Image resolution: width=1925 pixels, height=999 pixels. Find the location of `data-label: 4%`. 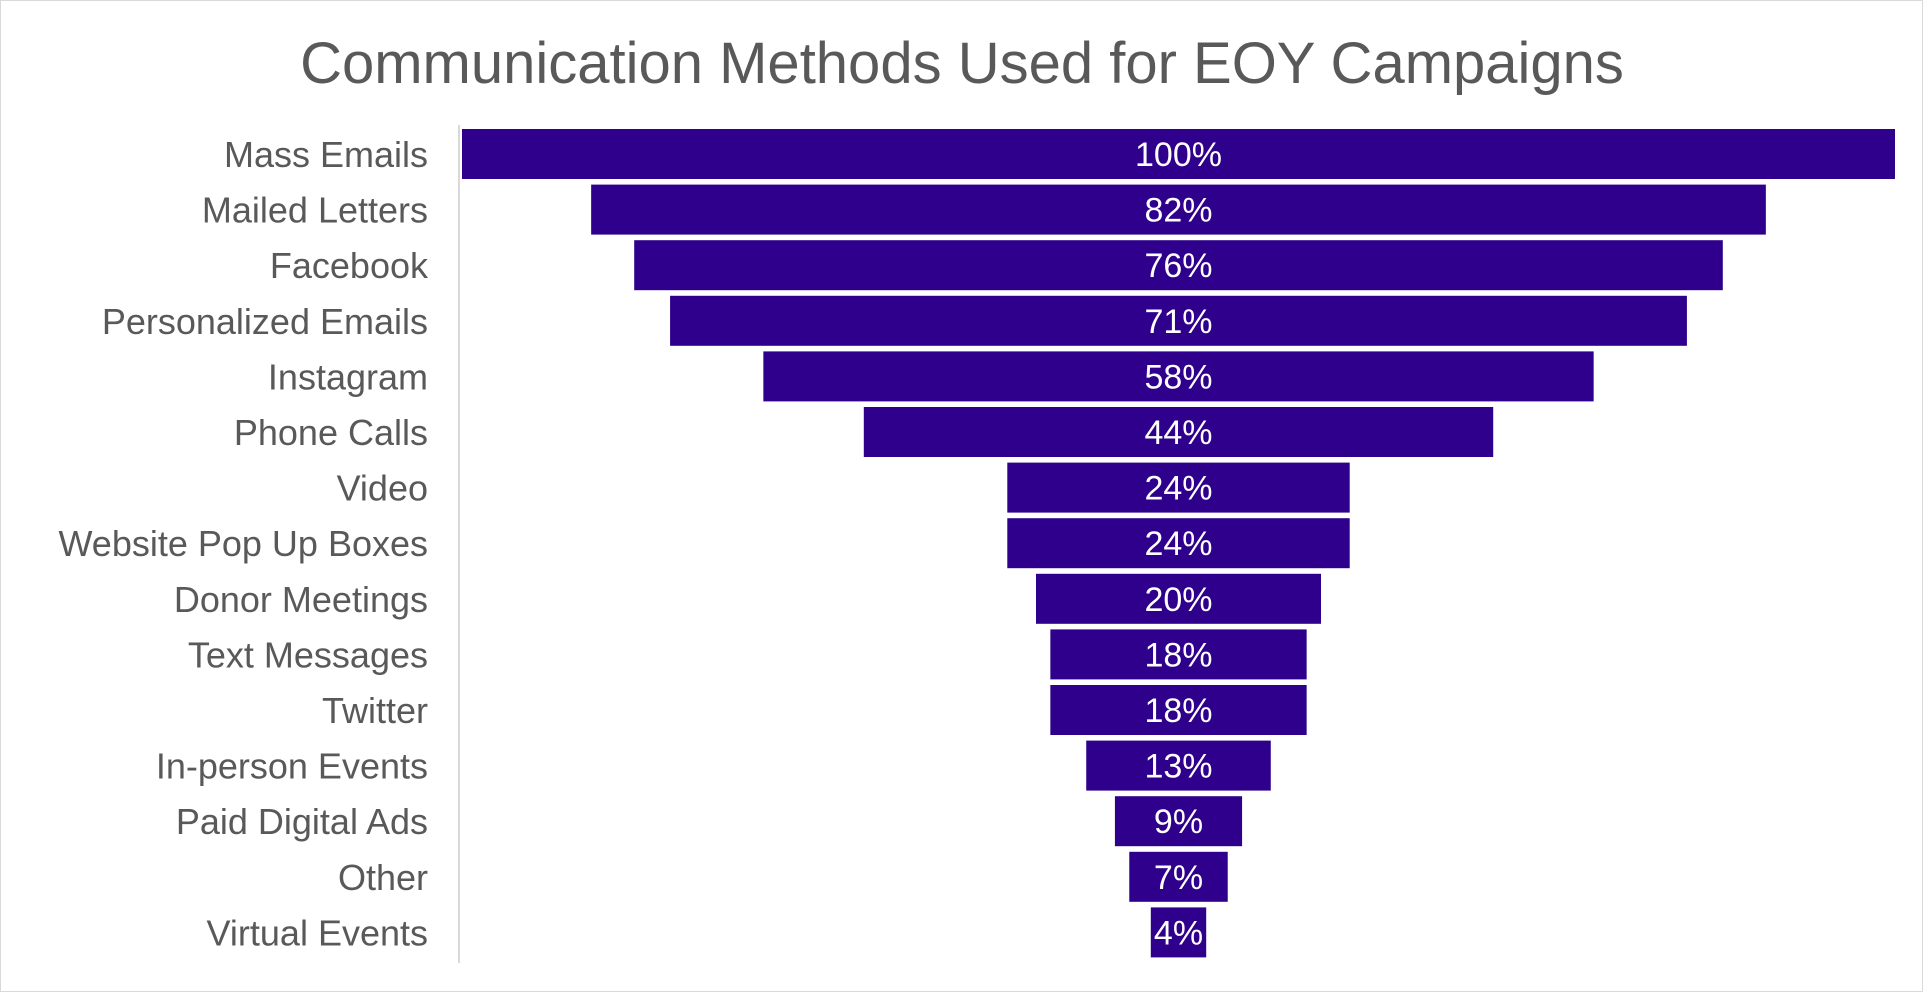

data-label: 4% is located at coordinates (1178, 933).